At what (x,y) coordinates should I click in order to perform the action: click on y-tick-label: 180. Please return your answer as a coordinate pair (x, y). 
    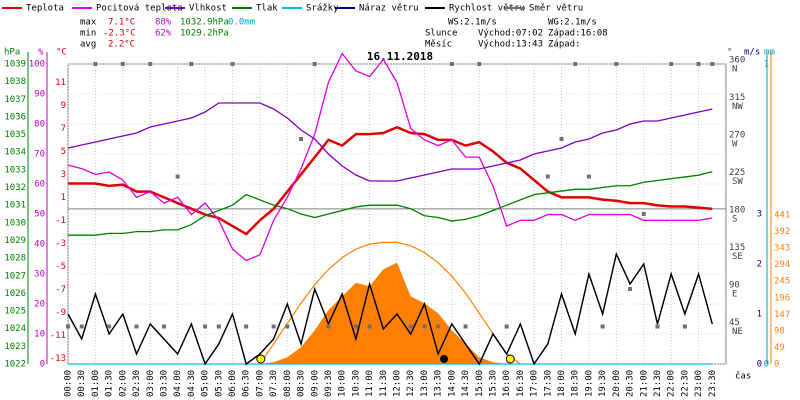
    Looking at the image, I should click on (737, 211).